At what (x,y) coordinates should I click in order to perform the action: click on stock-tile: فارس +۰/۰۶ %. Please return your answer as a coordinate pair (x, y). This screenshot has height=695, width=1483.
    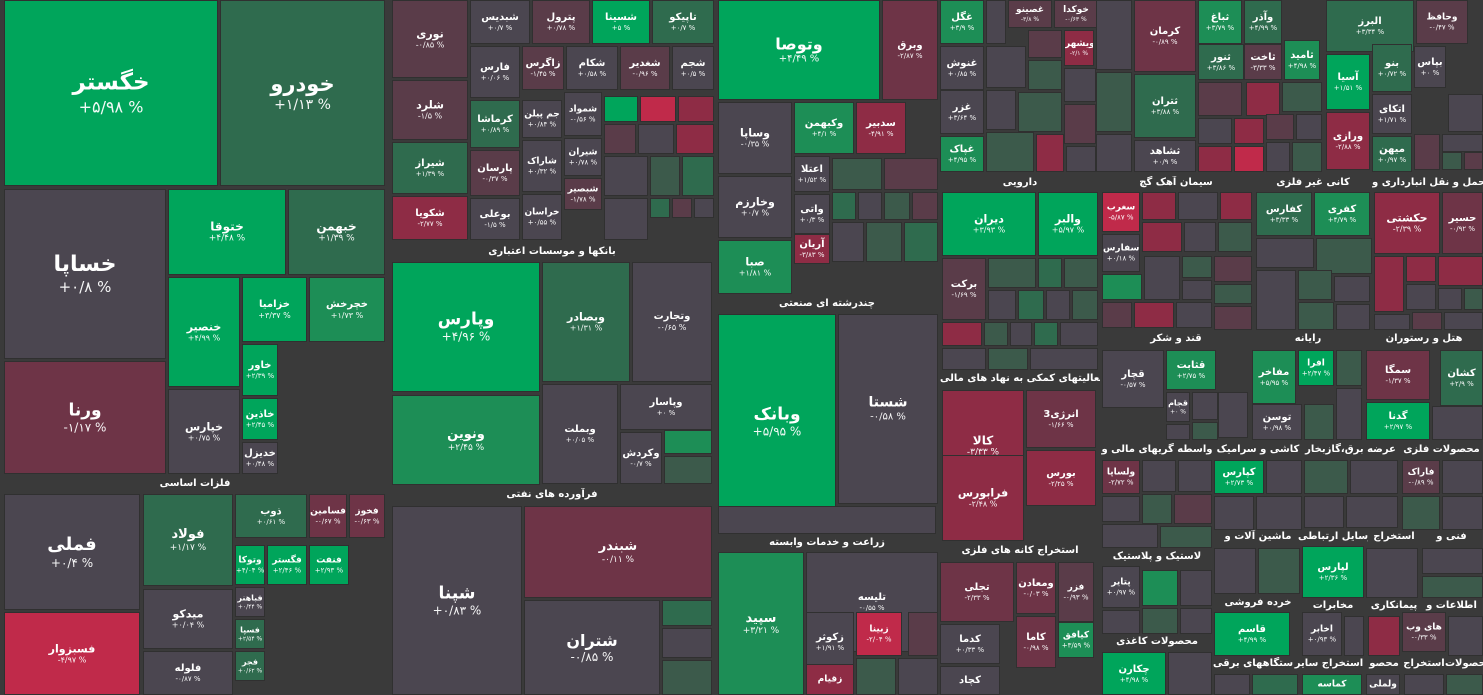
    Looking at the image, I should click on (495, 72).